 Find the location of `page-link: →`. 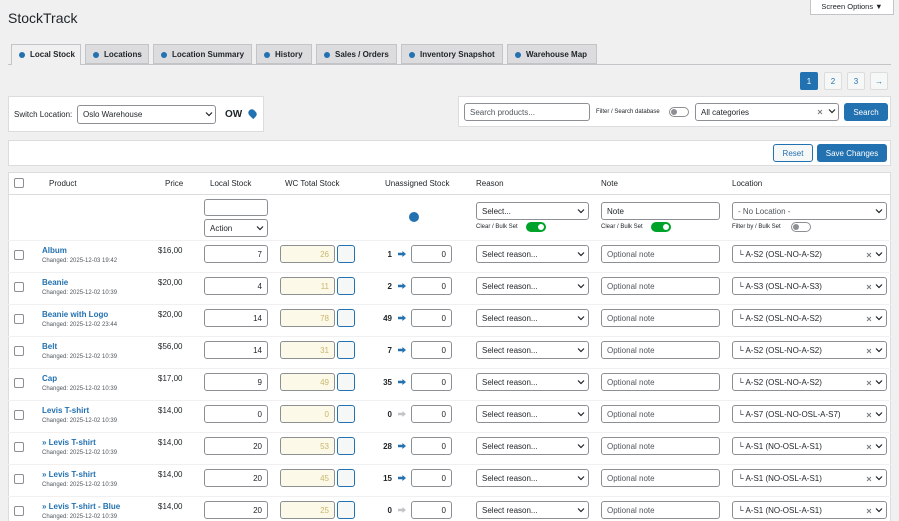

page-link: → is located at coordinates (879, 81).